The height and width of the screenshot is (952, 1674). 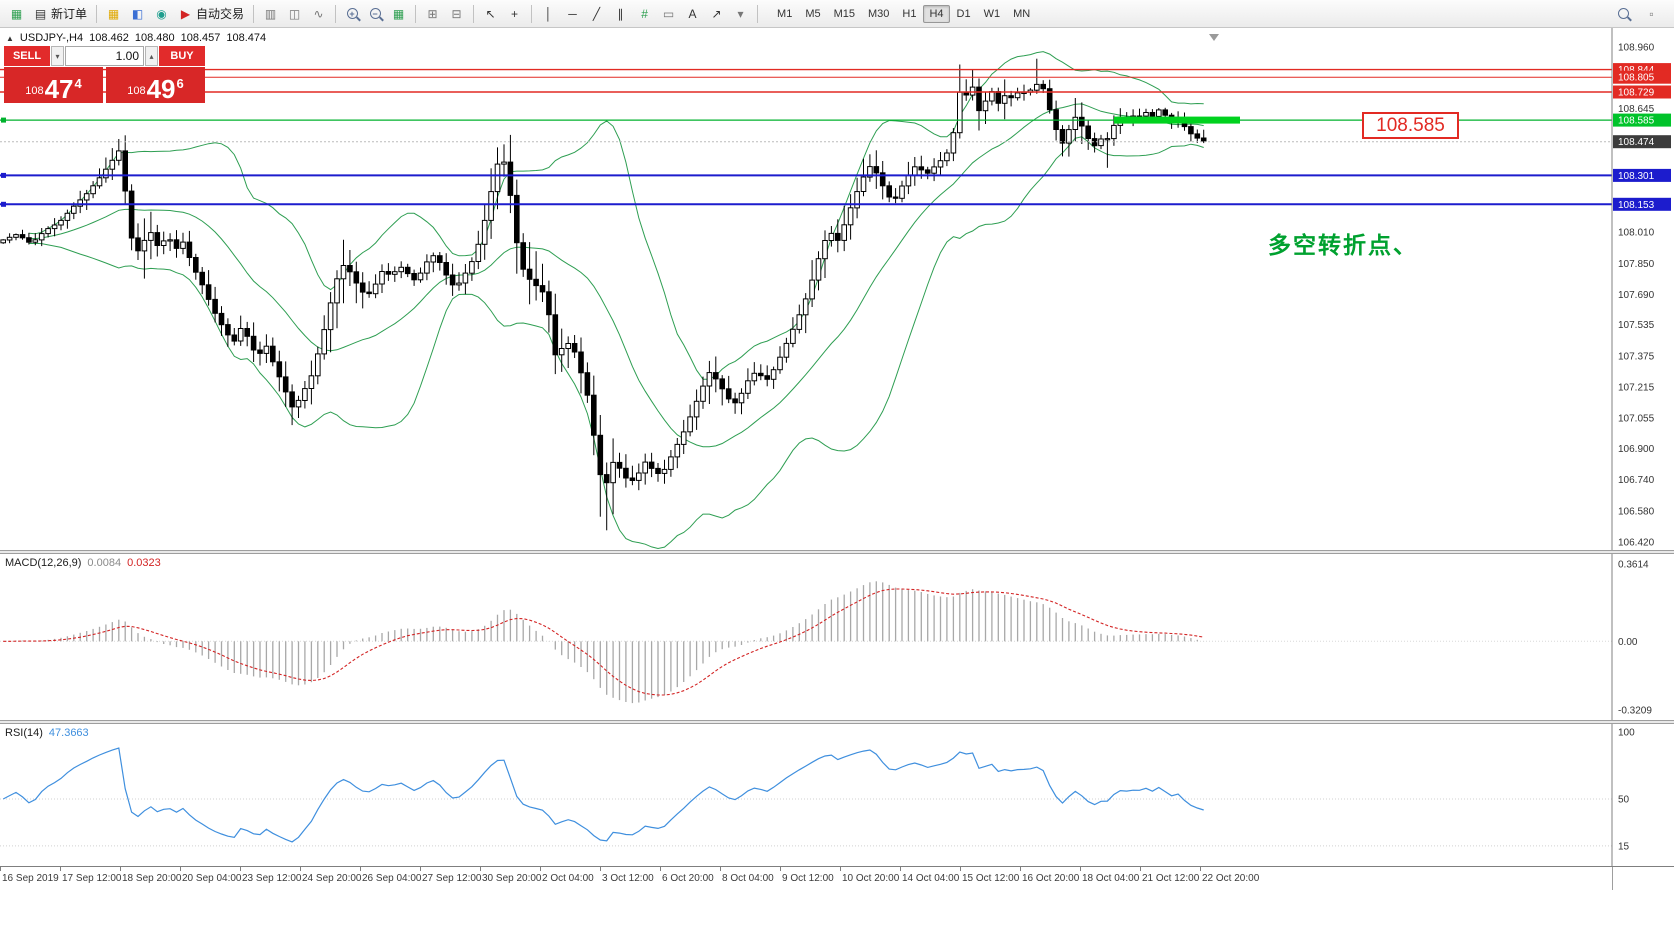 What do you see at coordinates (182, 56) in the screenshot?
I see `buy-button: BUY` at bounding box center [182, 56].